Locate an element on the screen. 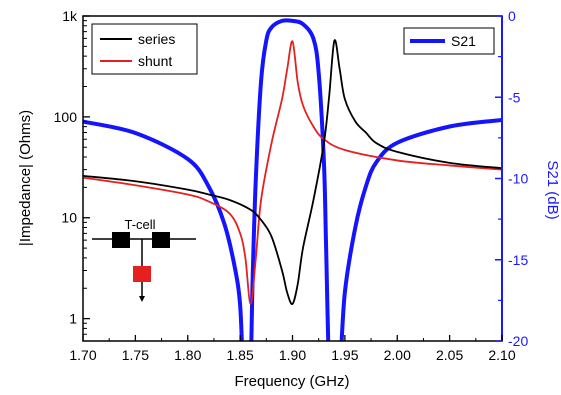 The width and height of the screenshot is (561, 395). inset-title: T-cell is located at coordinates (139, 224).